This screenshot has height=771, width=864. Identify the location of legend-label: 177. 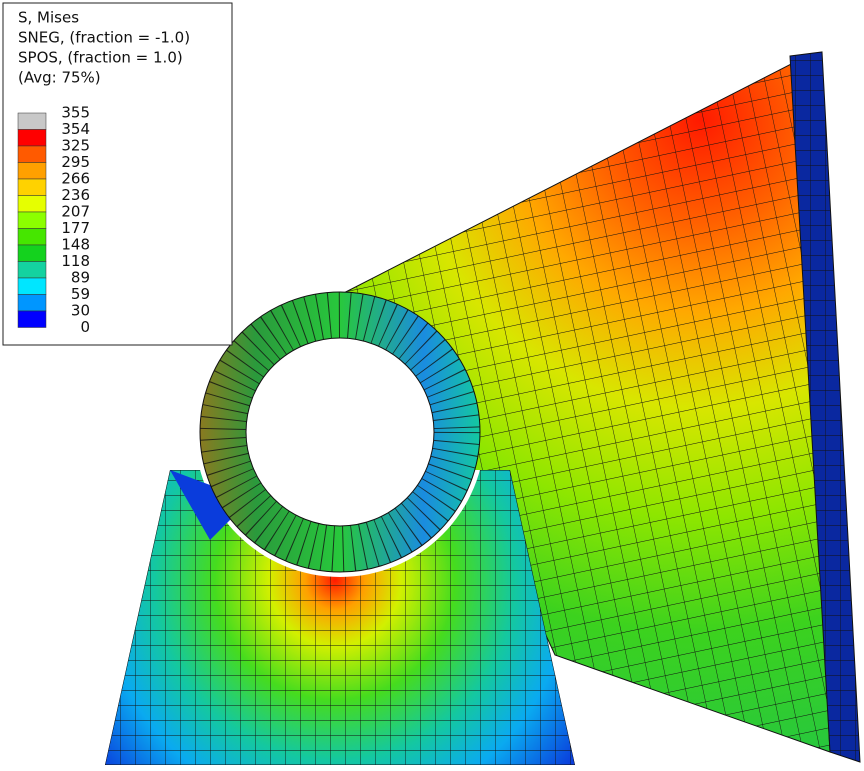
(75, 228).